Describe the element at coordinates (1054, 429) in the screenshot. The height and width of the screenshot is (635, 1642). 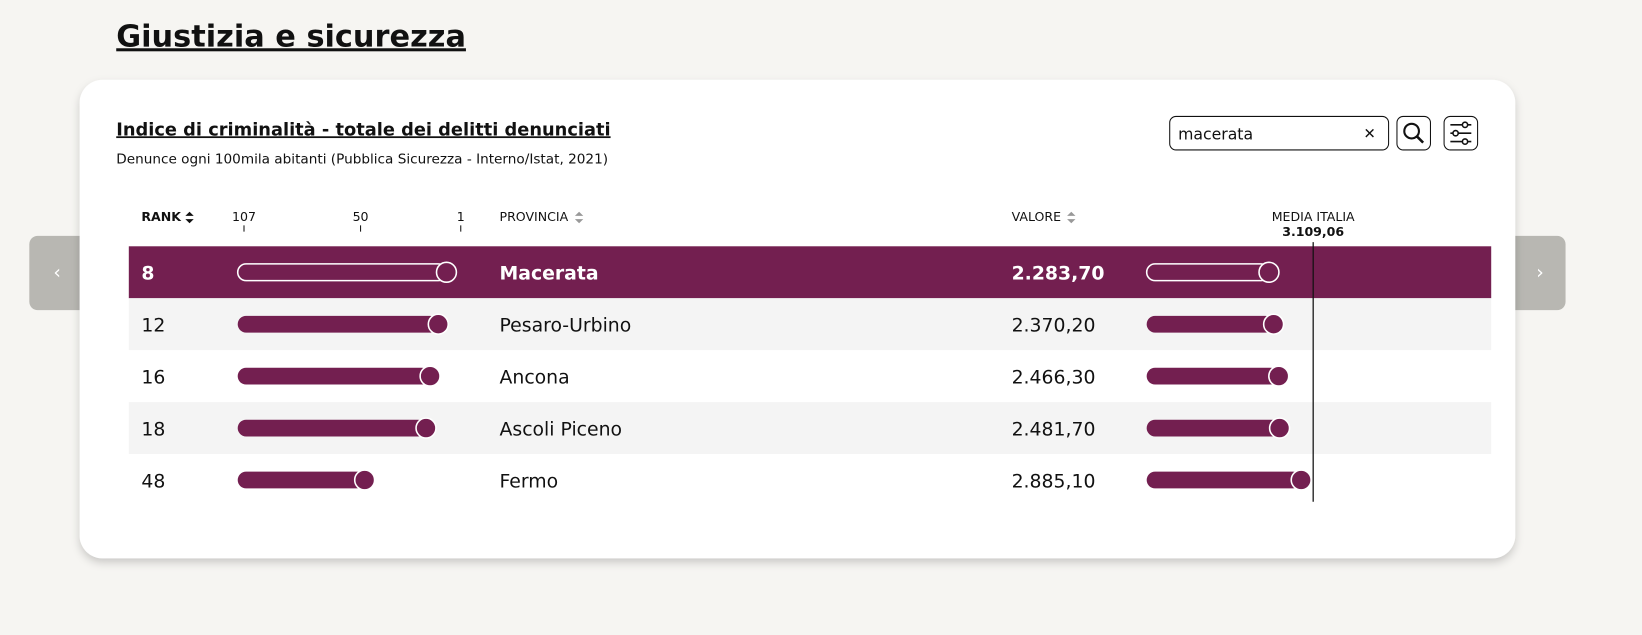
I see `valore-cell: 2.481,70` at that location.